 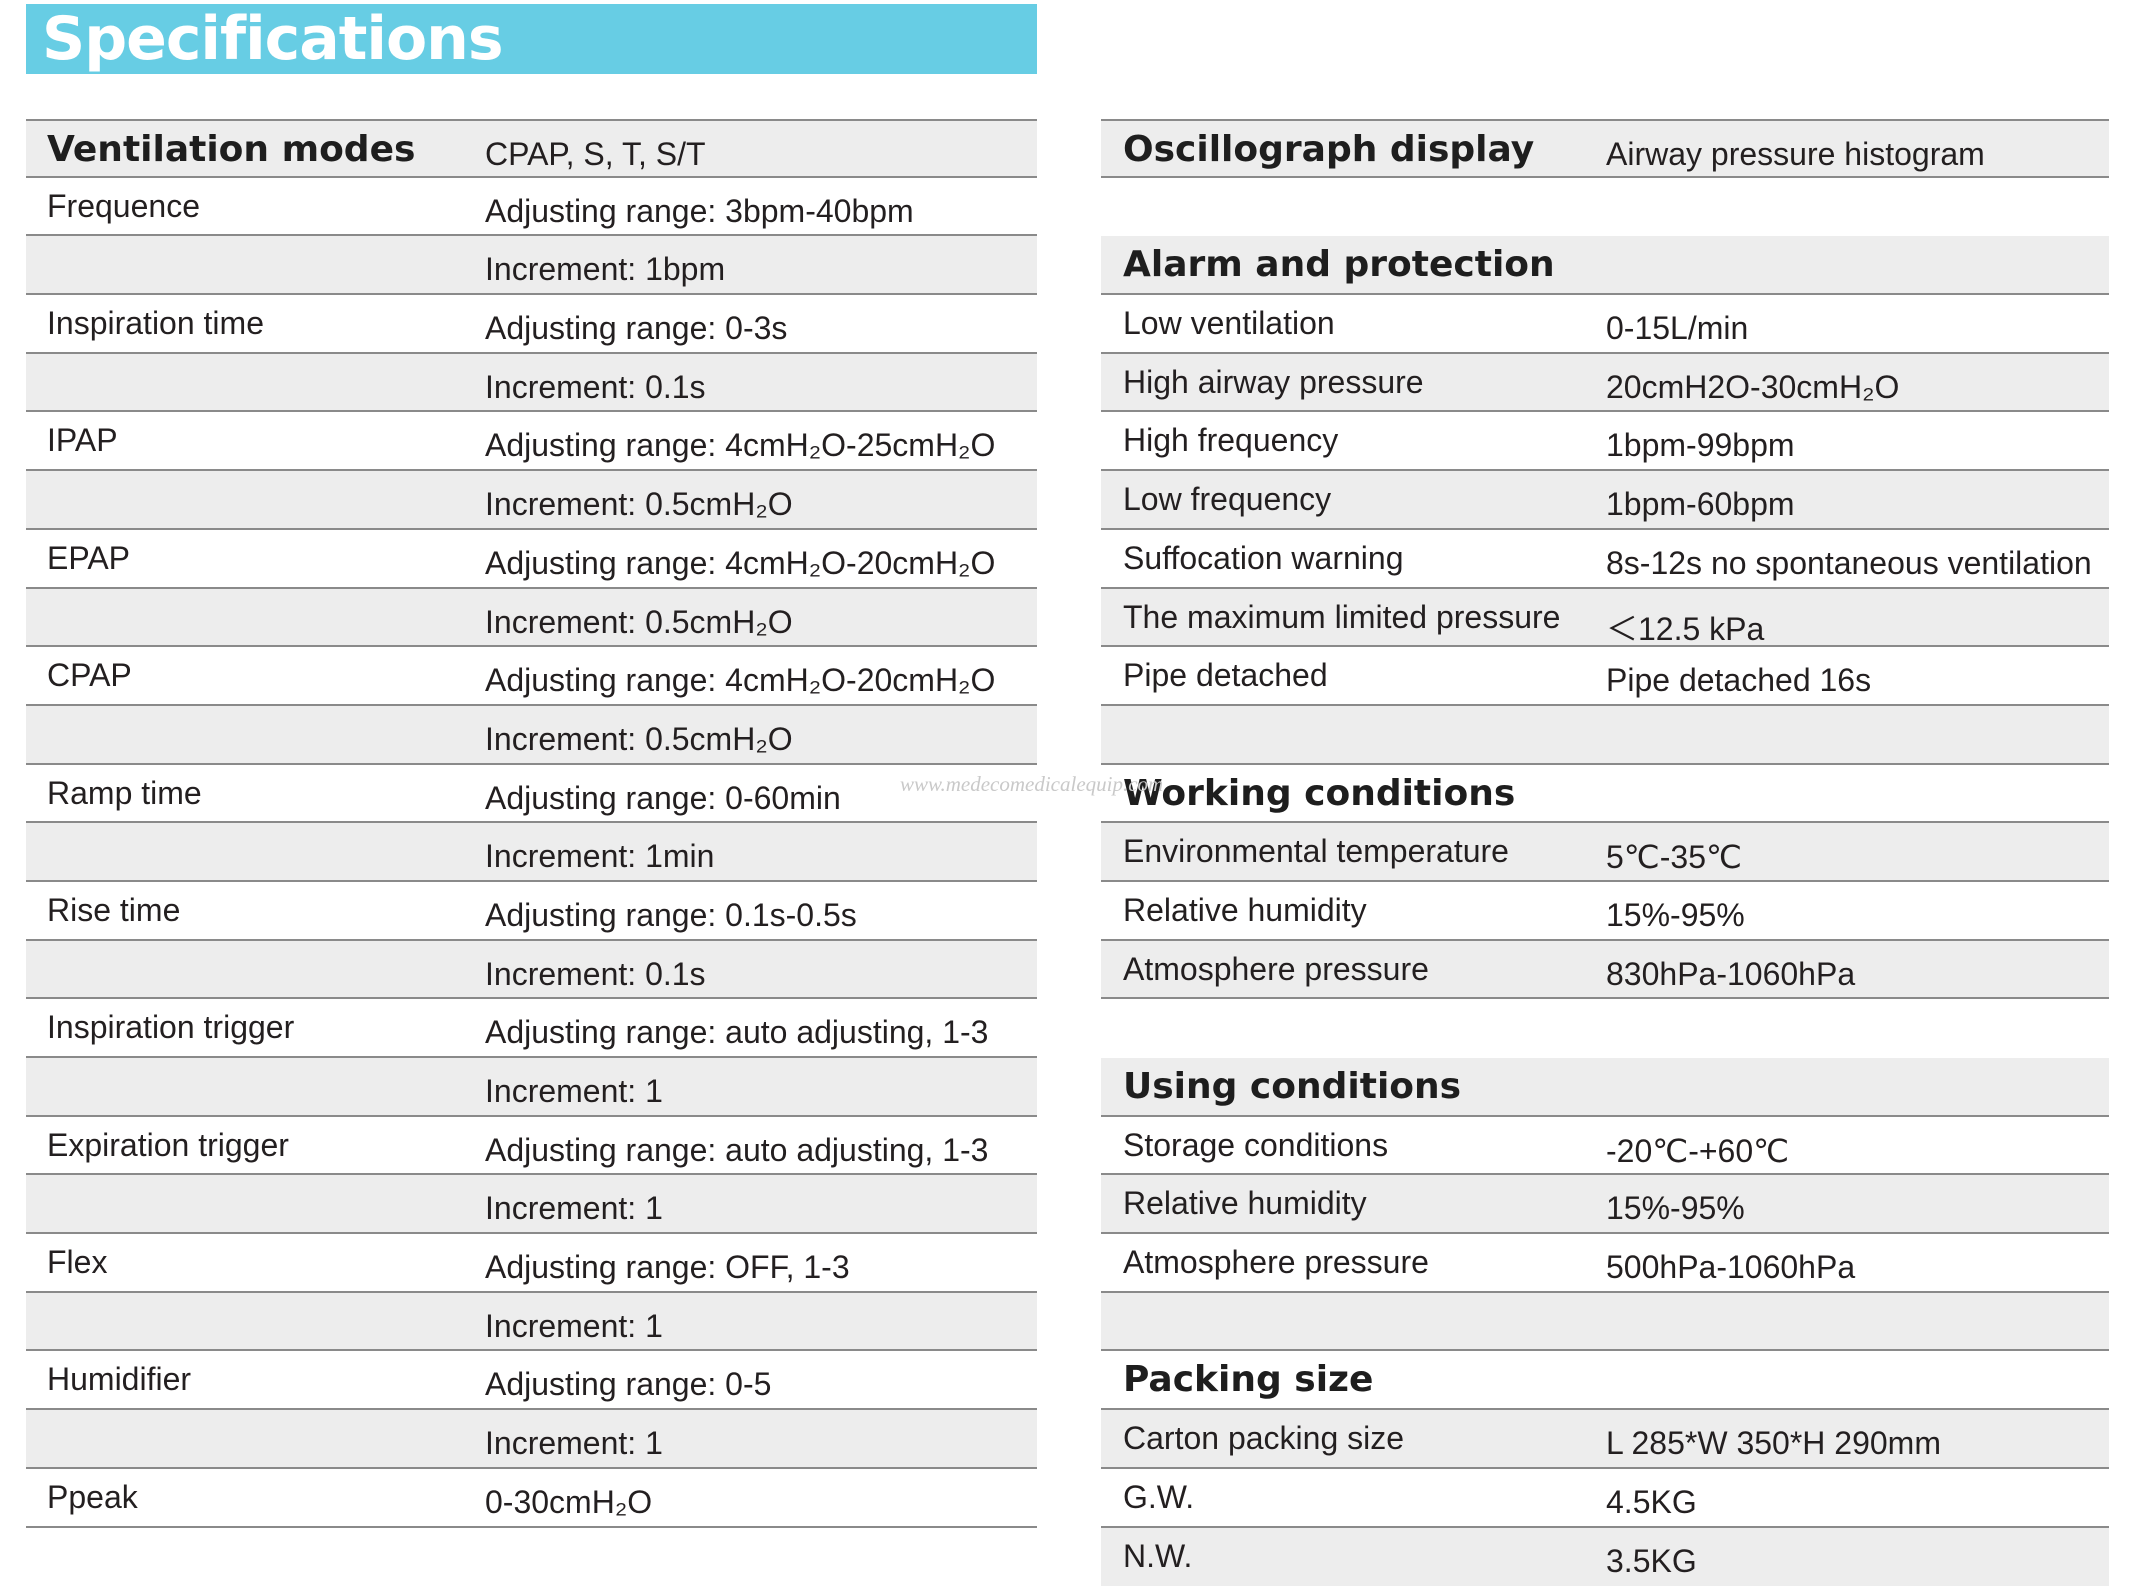 I want to click on spec-value: ＜12.5 kPa, so click(x=1685, y=627).